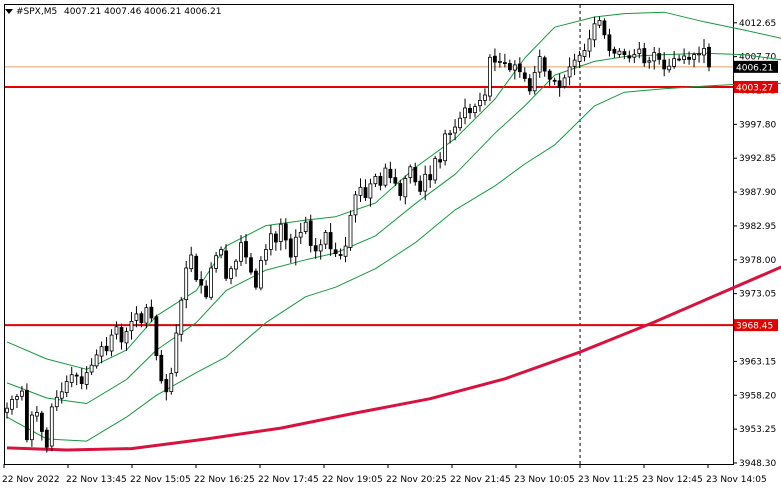 The width and height of the screenshot is (781, 493). What do you see at coordinates (9, 11) in the screenshot?
I see `chart-menu-triangle-icon` at bounding box center [9, 11].